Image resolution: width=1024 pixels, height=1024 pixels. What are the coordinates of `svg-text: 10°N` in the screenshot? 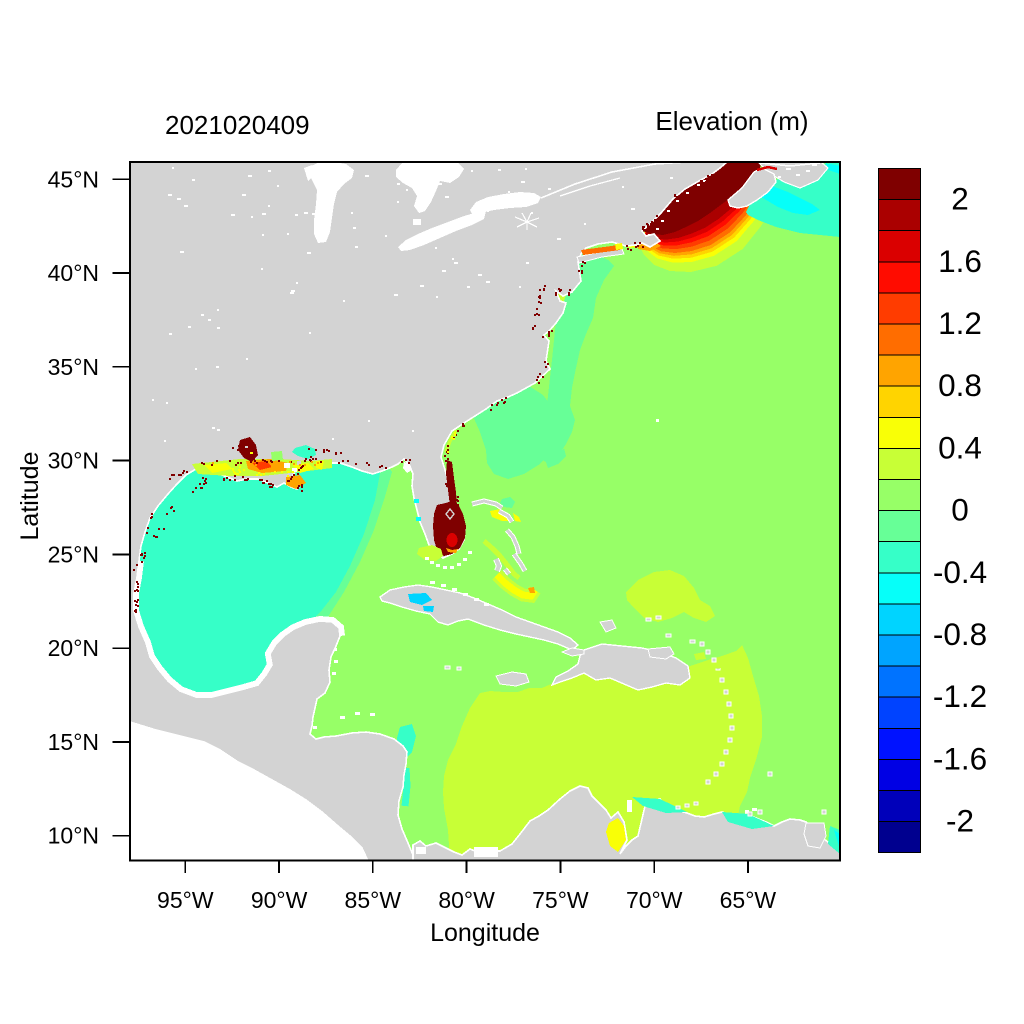 It's located at (73, 836).